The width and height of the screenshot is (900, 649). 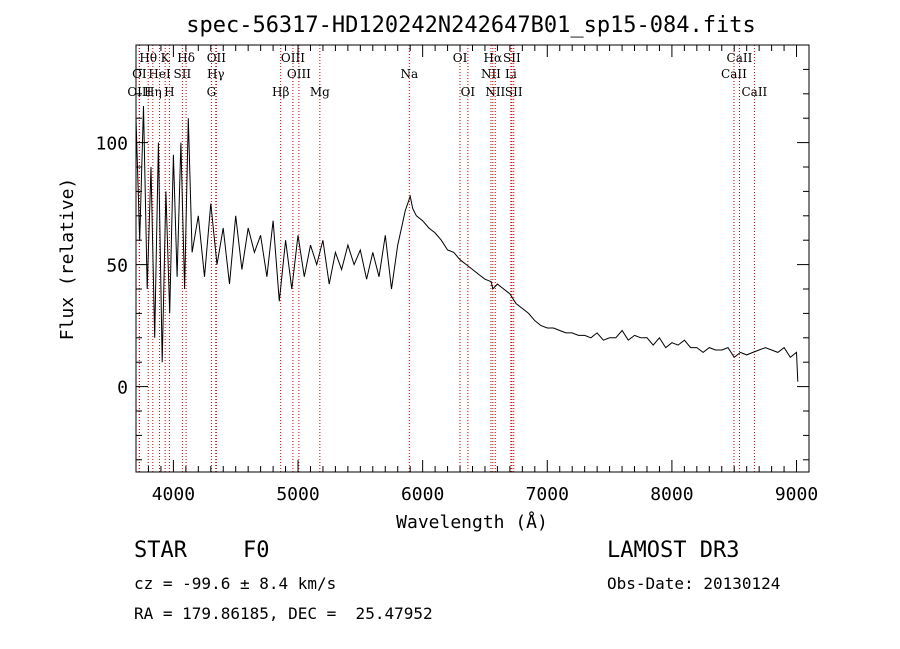 I want to click on coordinates-readout: RA = 179.86185, DEC = 25.47952, so click(x=283, y=613).